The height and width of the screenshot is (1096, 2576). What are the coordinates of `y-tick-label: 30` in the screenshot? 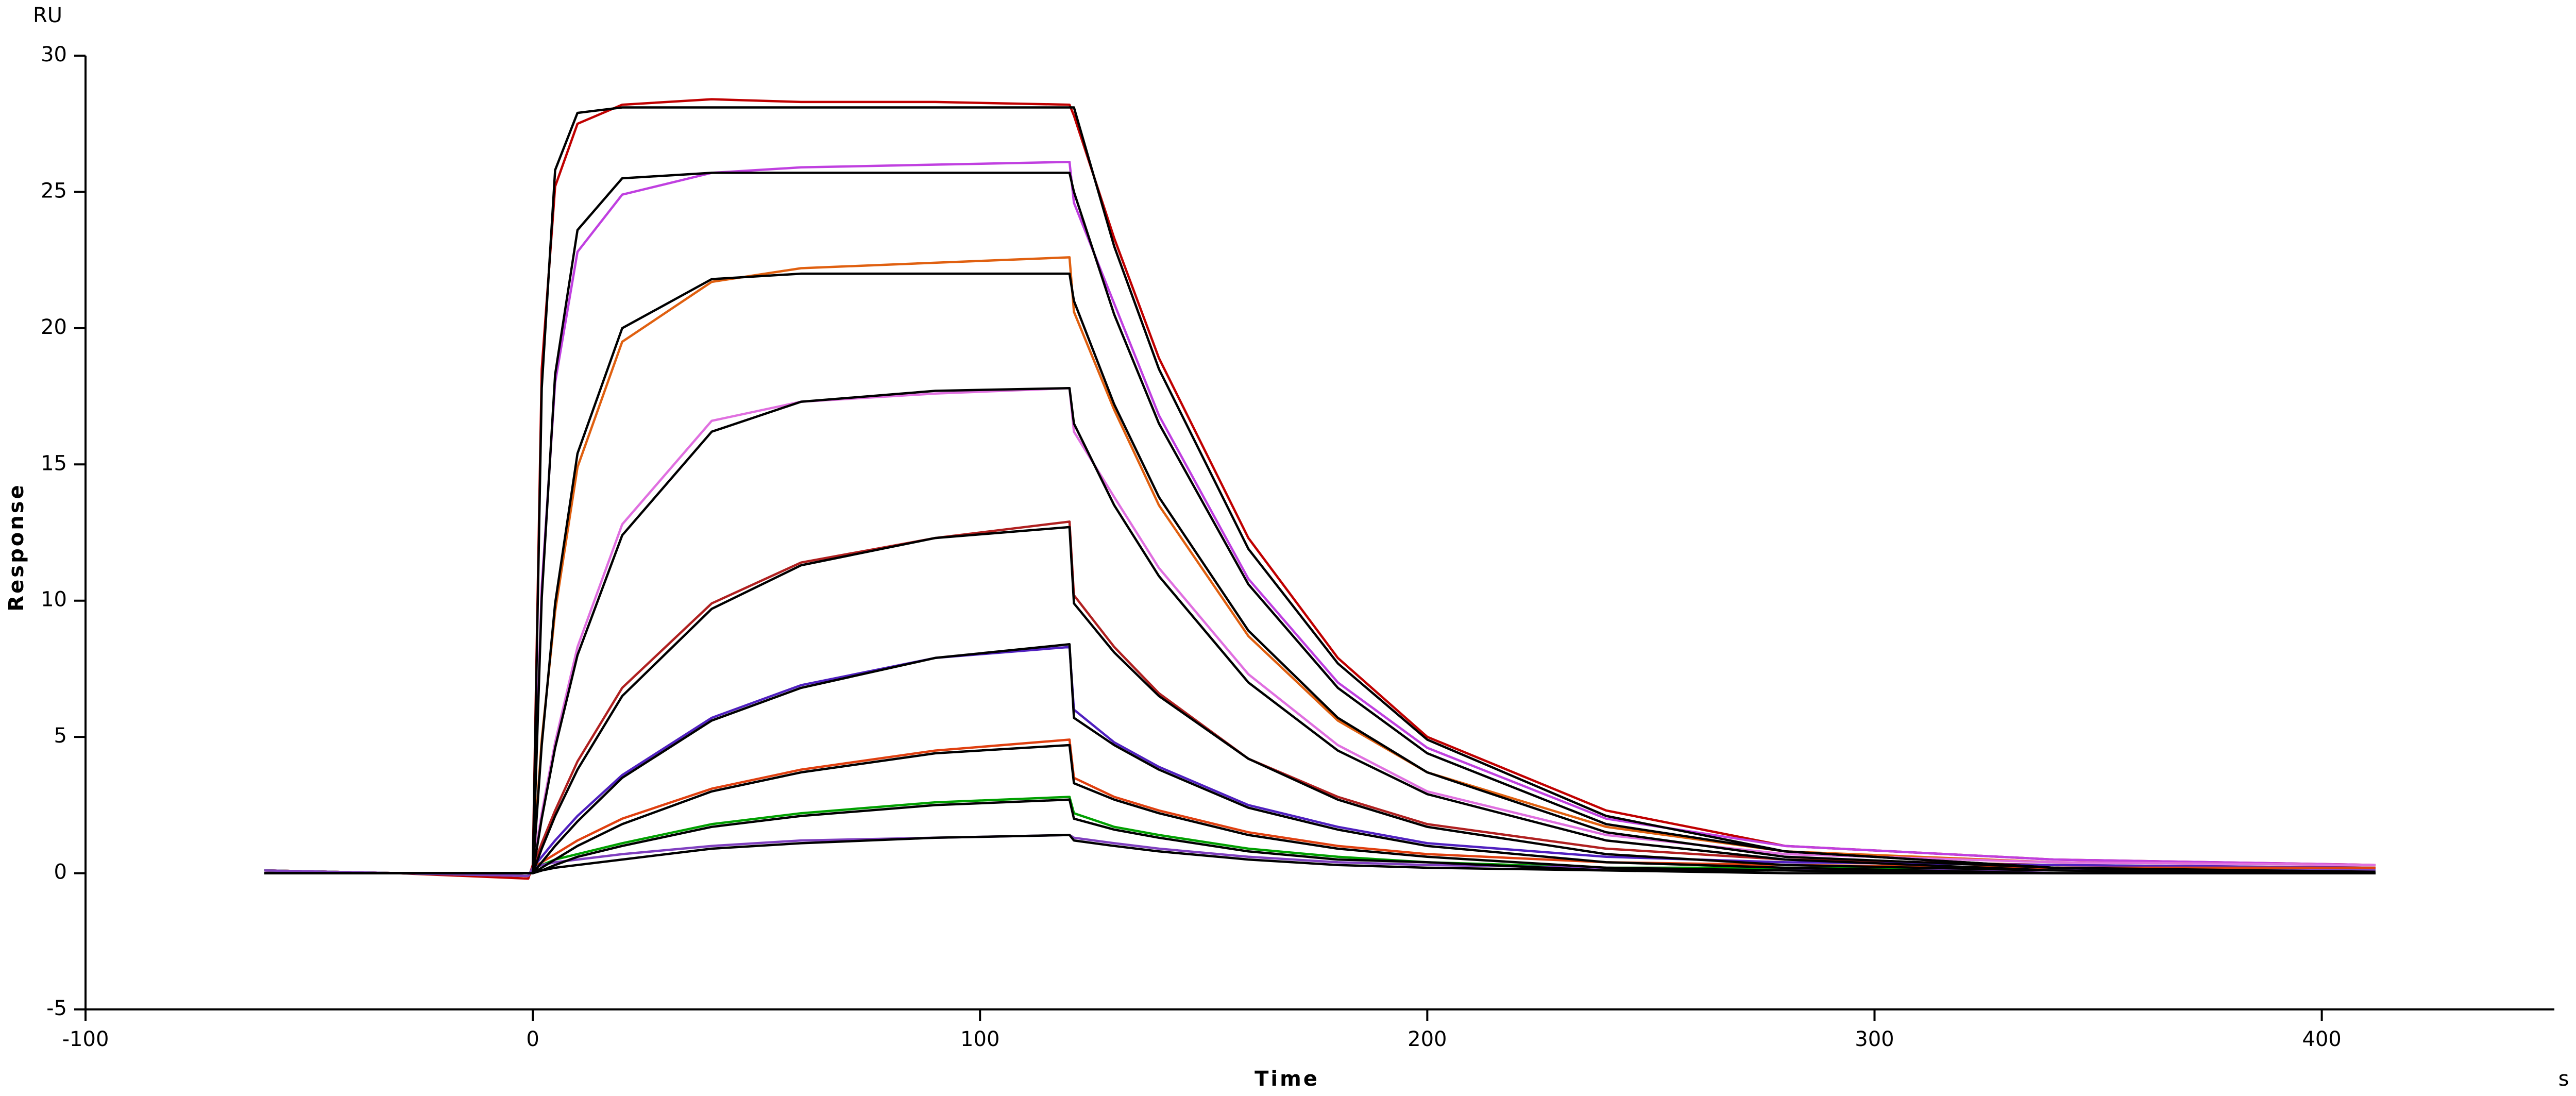 It's located at (54, 54).